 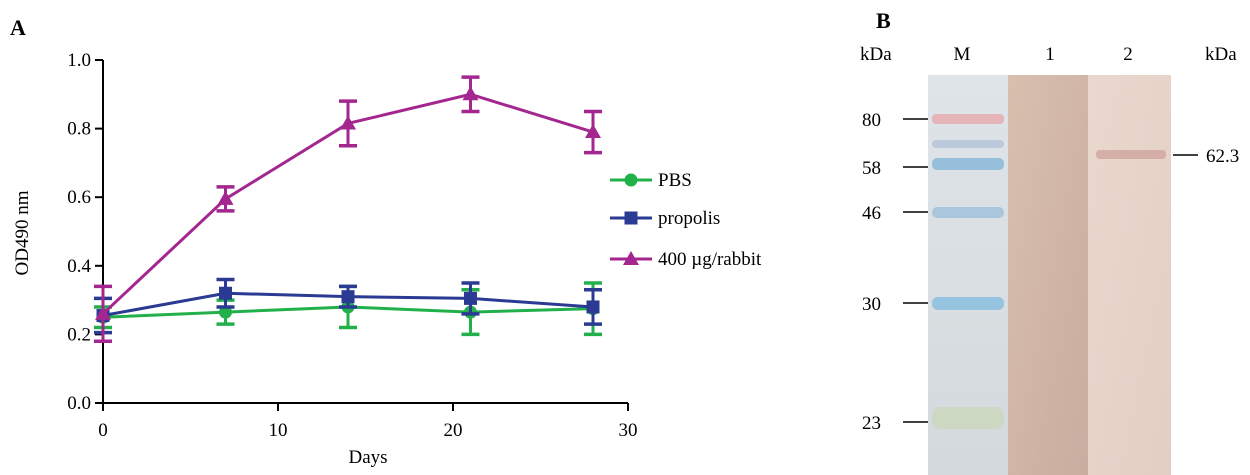 What do you see at coordinates (79, 197) in the screenshot?
I see `y-tick-label: 0.6` at bounding box center [79, 197].